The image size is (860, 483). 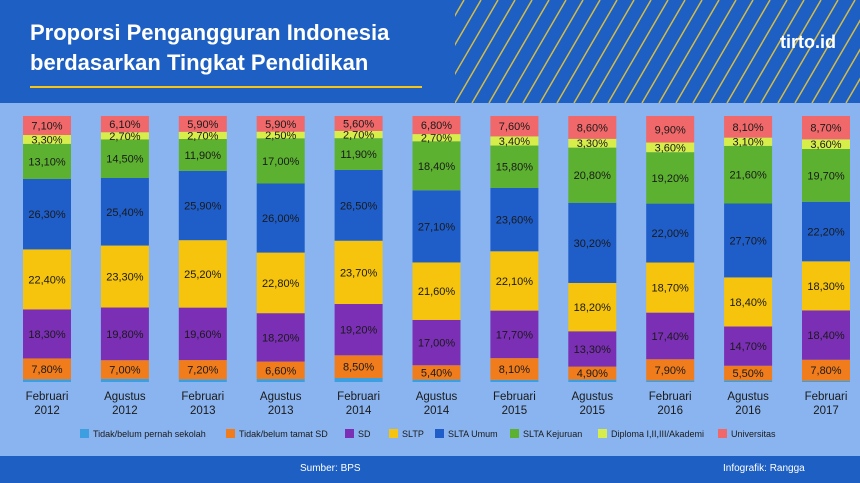 What do you see at coordinates (670, 397) in the screenshot?
I see `x-tick-label: Februari` at bounding box center [670, 397].